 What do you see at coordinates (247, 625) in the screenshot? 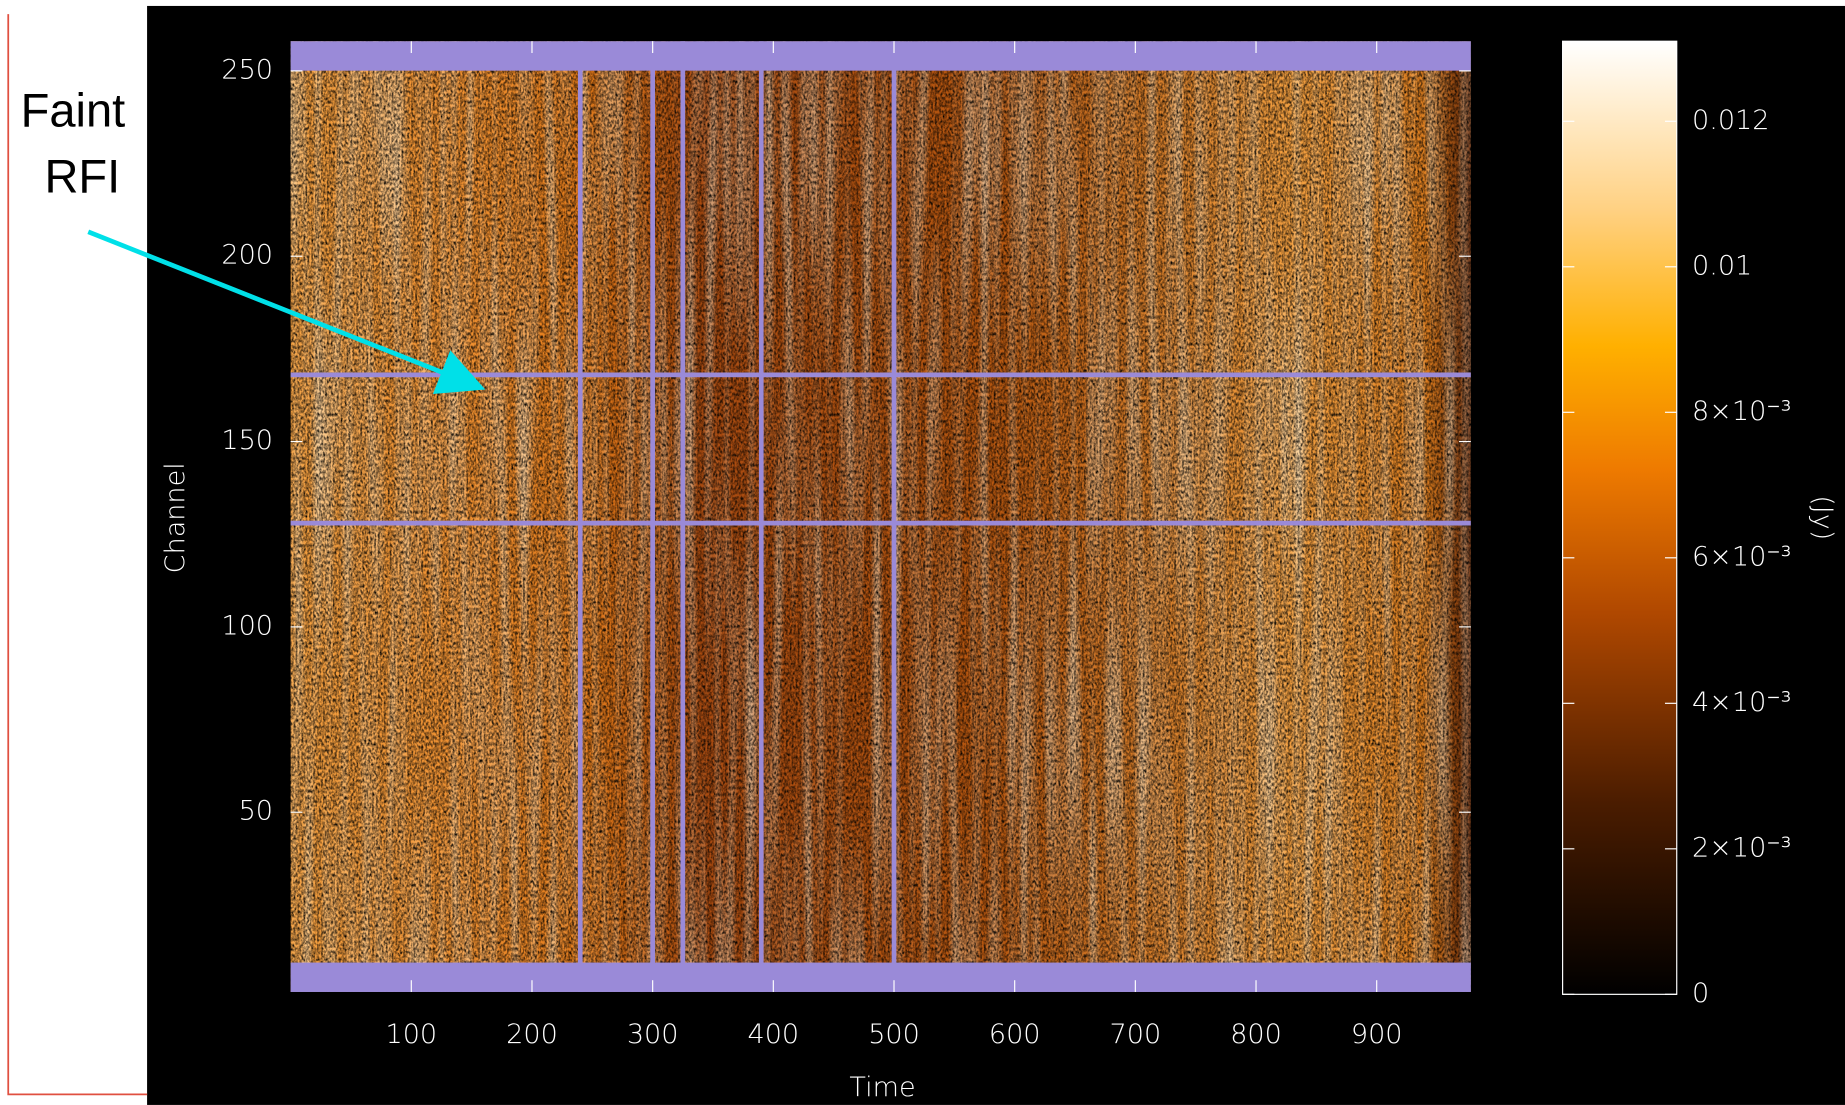
I see `y-tick-label: 100` at bounding box center [247, 625].